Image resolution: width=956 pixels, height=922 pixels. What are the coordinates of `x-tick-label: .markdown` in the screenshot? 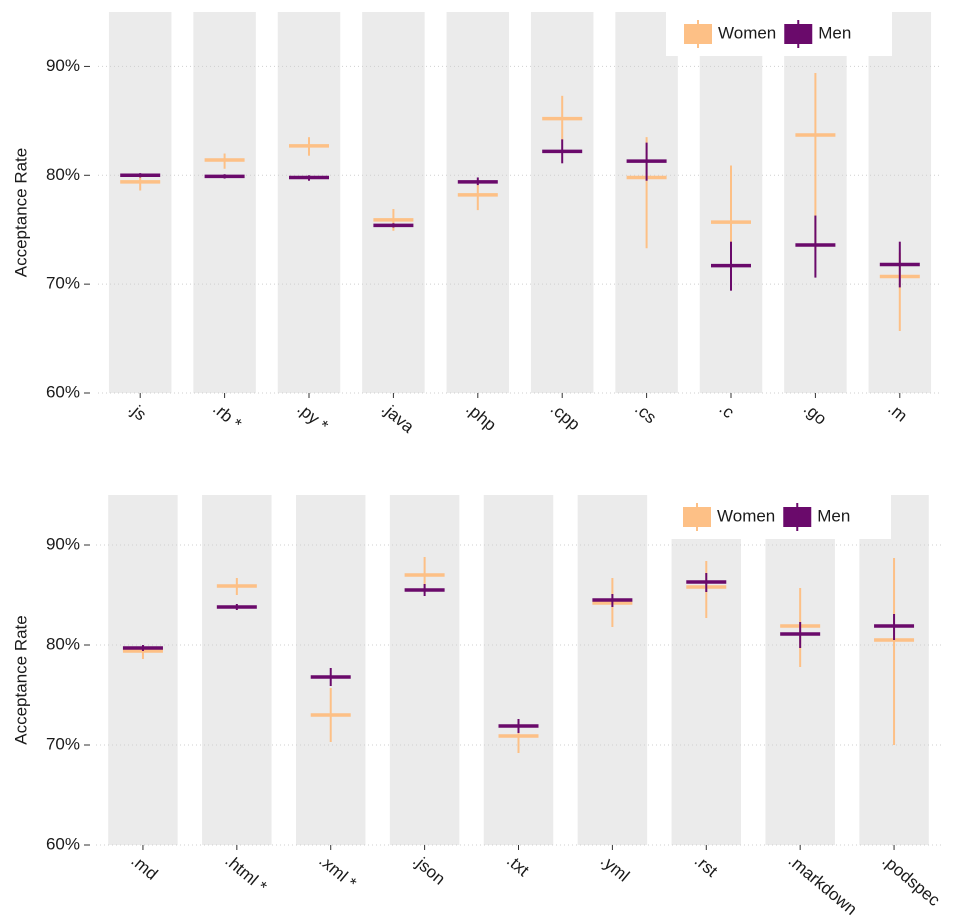 It's located at (823, 885).